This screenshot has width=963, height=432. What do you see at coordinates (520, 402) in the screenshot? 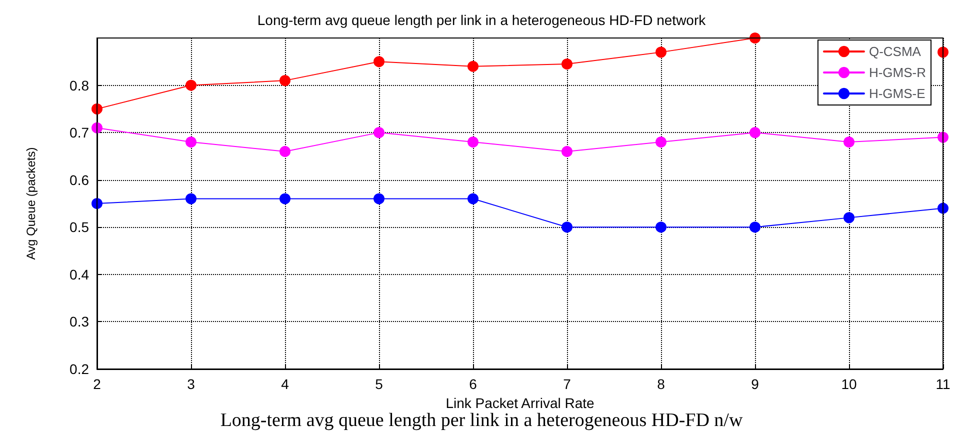
I see `x-axis-title: Link Packet Arrival Rate` at bounding box center [520, 402].